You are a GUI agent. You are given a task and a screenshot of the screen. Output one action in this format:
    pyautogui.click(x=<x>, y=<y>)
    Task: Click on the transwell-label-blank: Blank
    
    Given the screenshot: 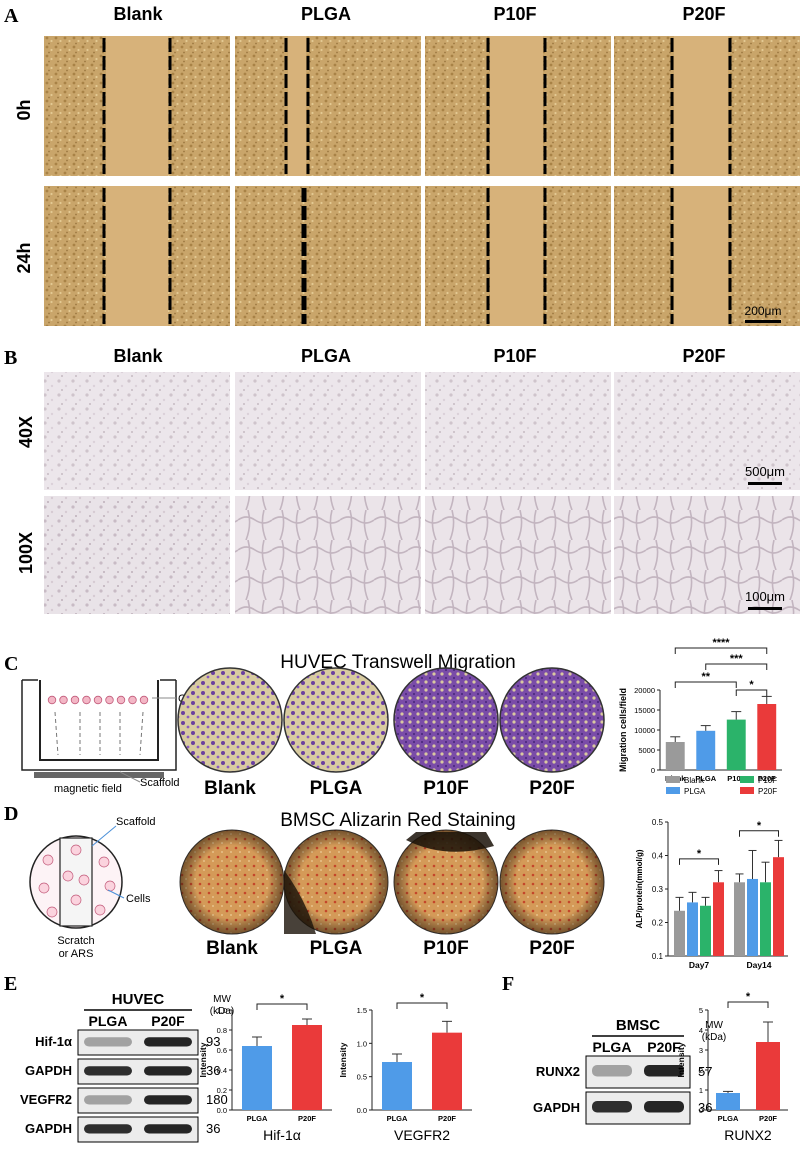 What is the action you would take?
    pyautogui.click(x=230, y=788)
    